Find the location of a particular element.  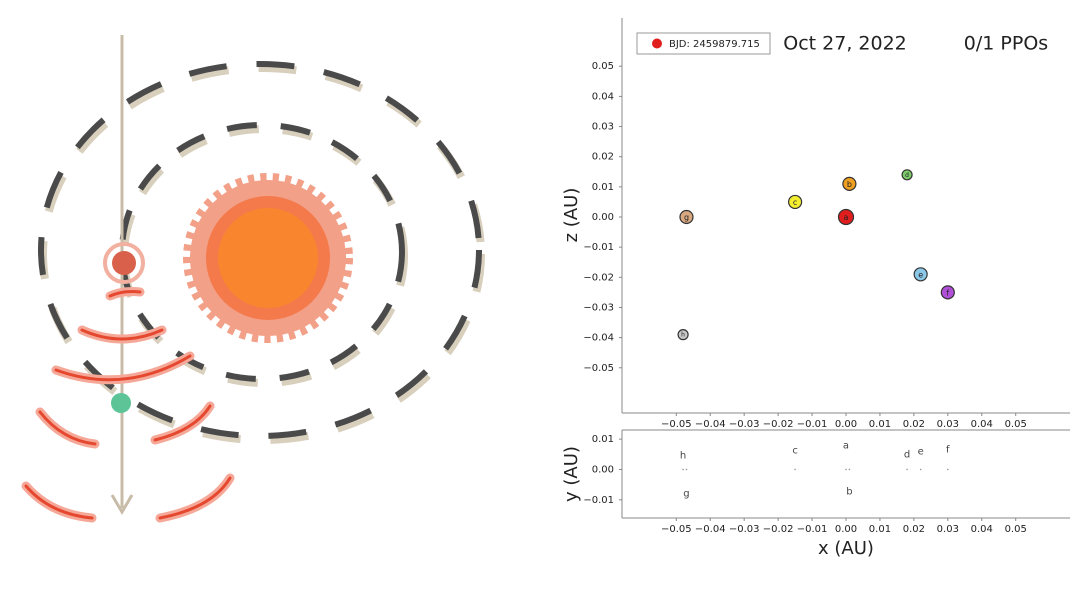

y-tick-label: −0.03 is located at coordinates (598, 307).